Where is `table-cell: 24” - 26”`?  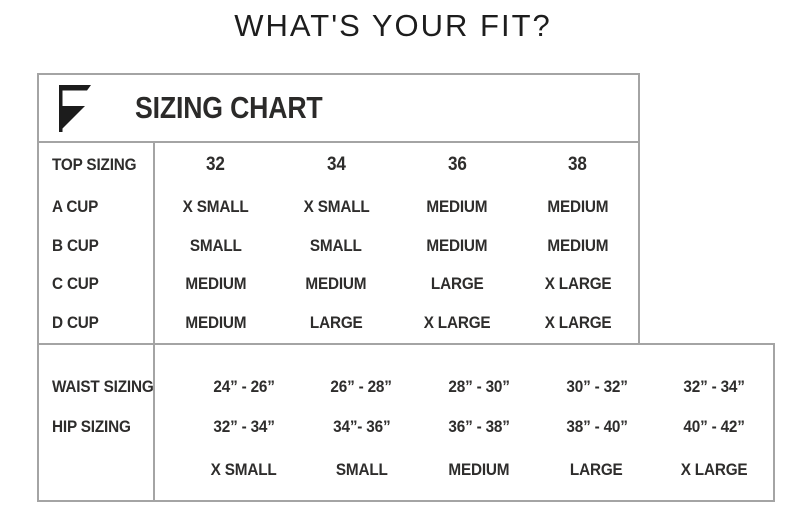 table-cell: 24” - 26” is located at coordinates (244, 386).